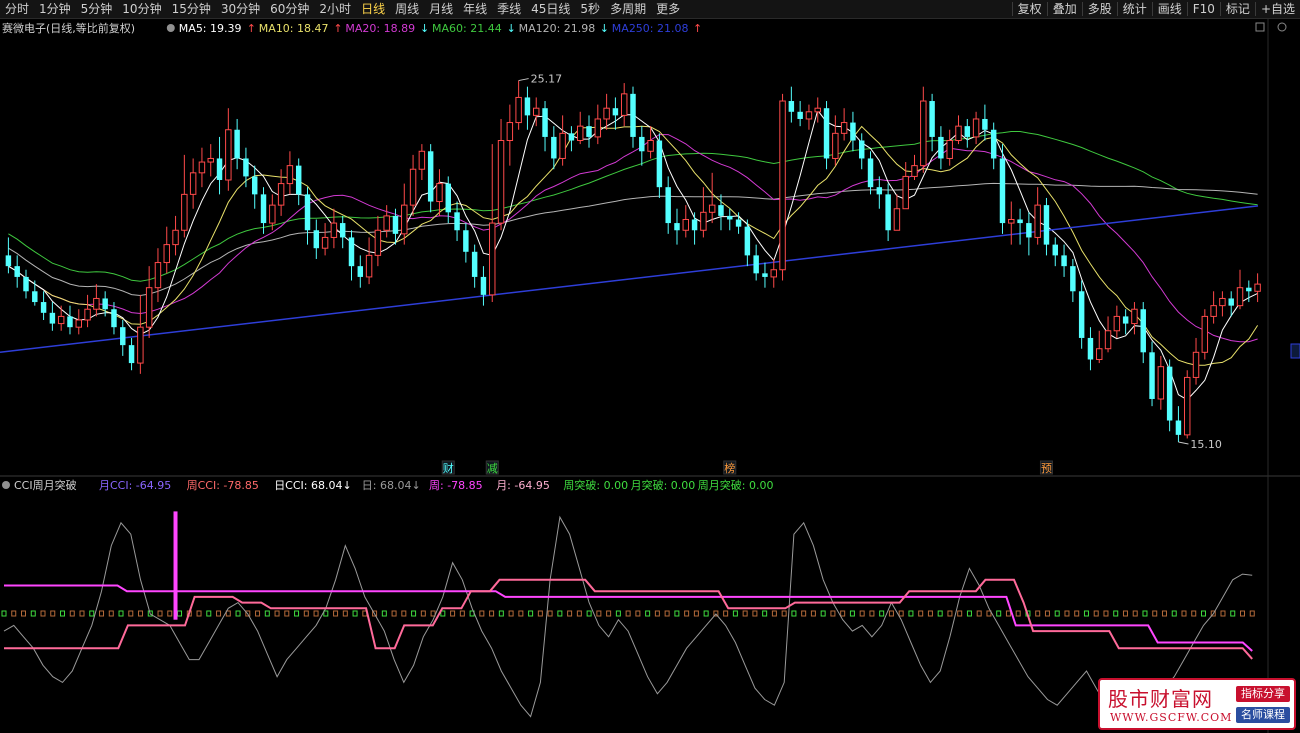 The width and height of the screenshot is (1300, 733). Describe the element at coordinates (373, 9) in the screenshot. I see `period-tab-8: 日线` at that location.